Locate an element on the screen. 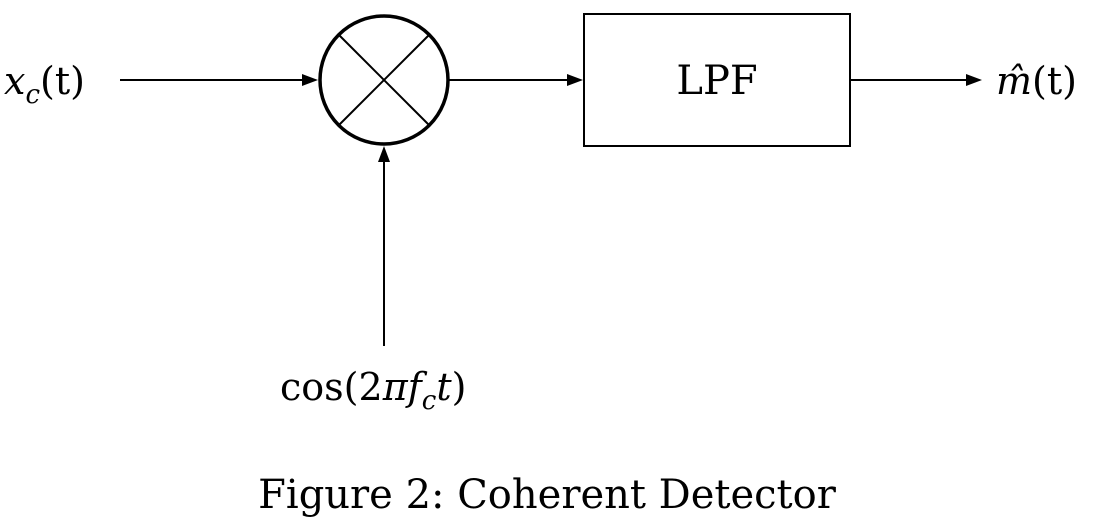  input-arrowhead is located at coordinates (310, 80).